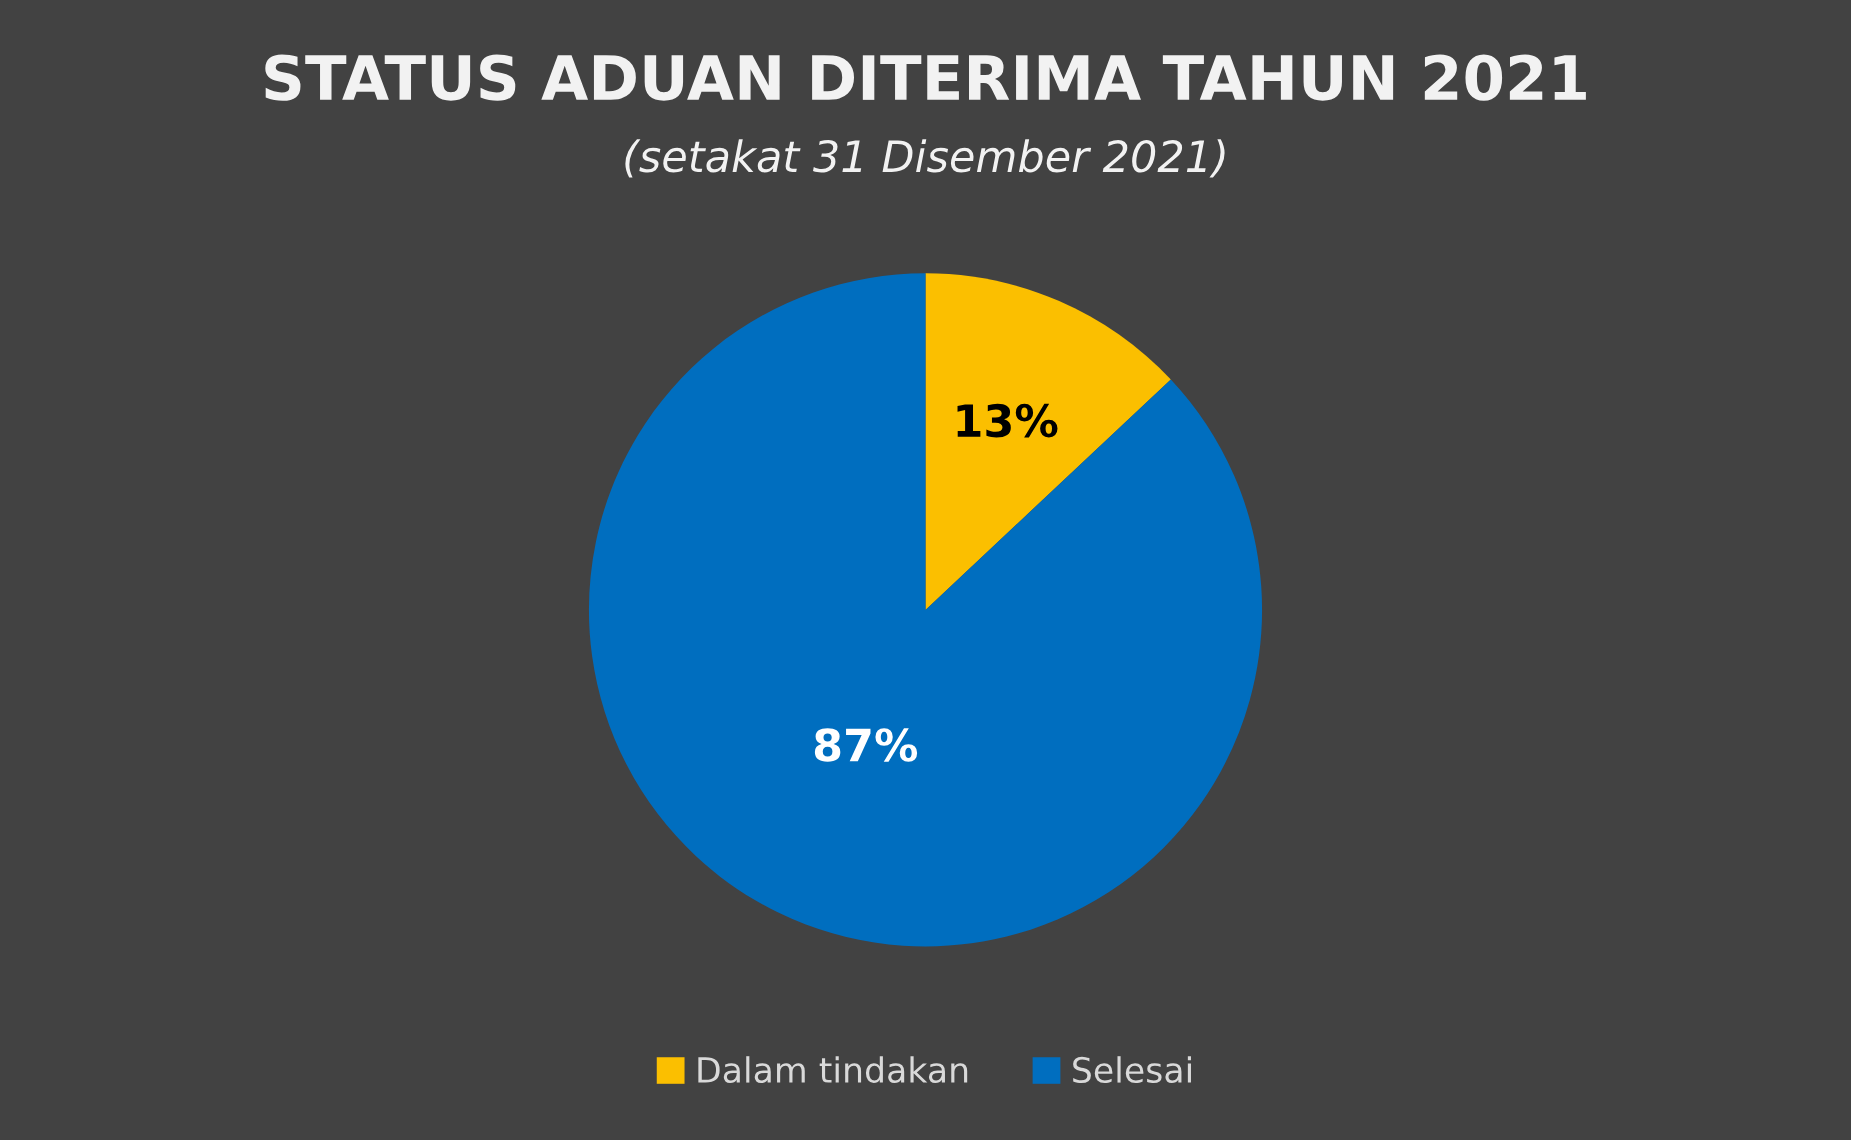 The width and height of the screenshot is (1851, 1140). What do you see at coordinates (866, 745) in the screenshot?
I see `data-label: 87%` at bounding box center [866, 745].